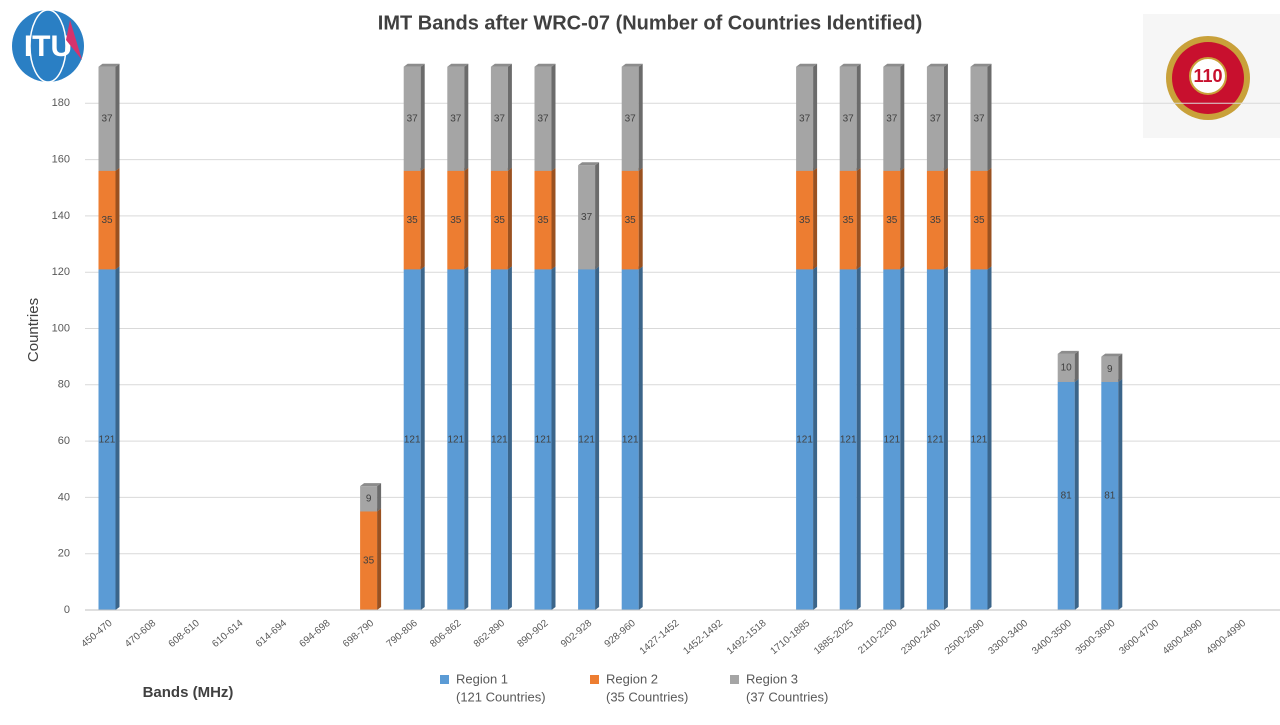  Describe the element at coordinates (772, 678) in the screenshot. I see `legend-label: Region 3` at that location.